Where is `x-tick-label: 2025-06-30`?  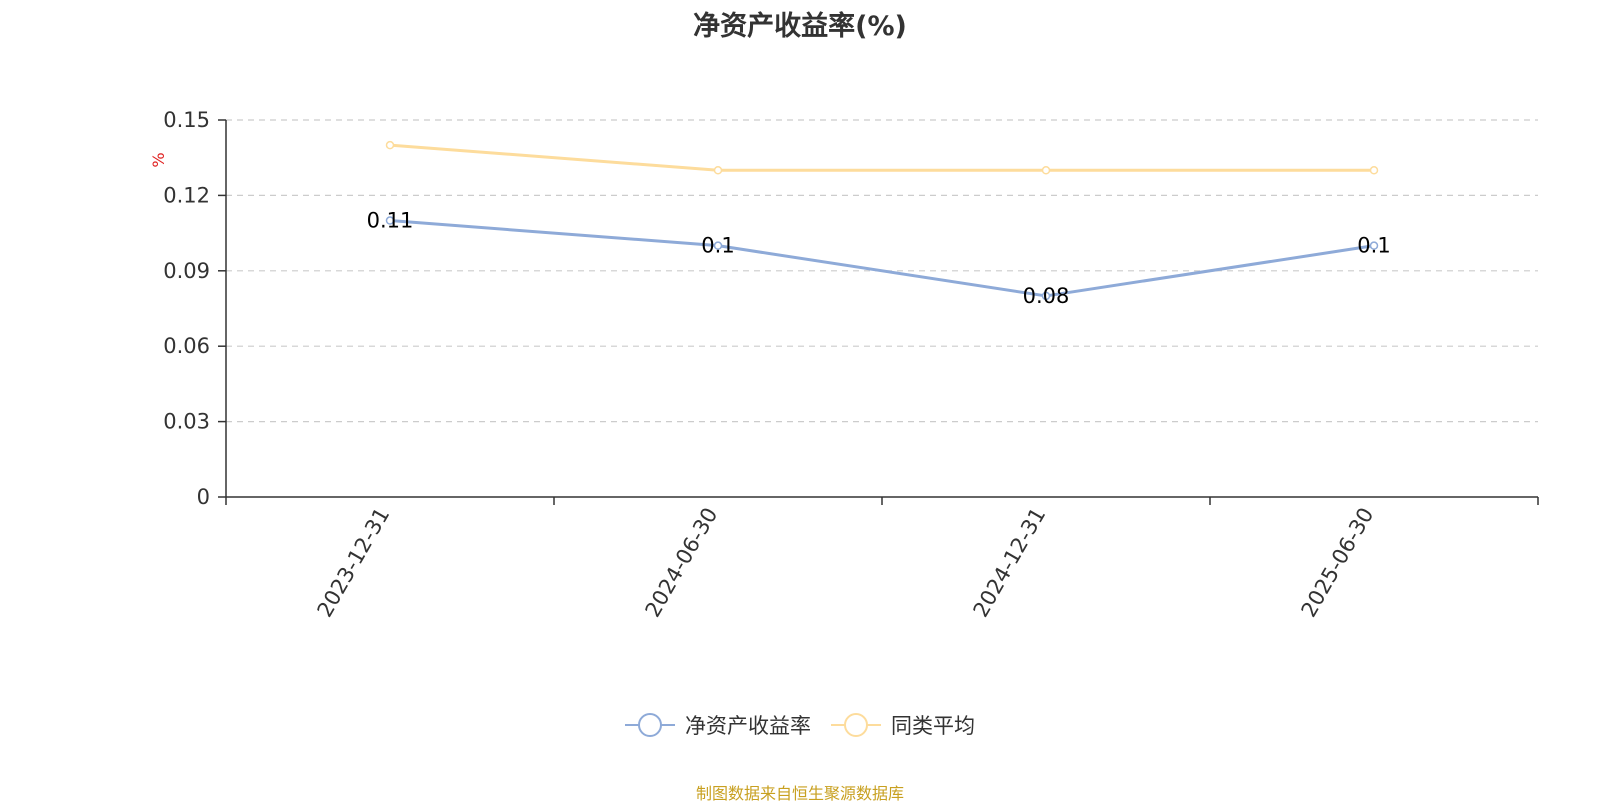
x-tick-label: 2025-06-30 is located at coordinates (1338, 563).